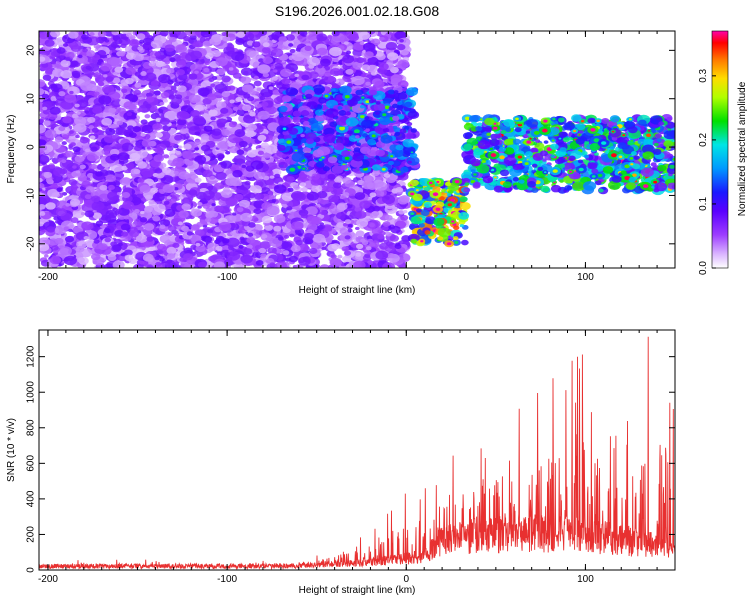  What do you see at coordinates (357, 11) in the screenshot?
I see `chart-title: S196.2026.001.02.18.G08` at bounding box center [357, 11].